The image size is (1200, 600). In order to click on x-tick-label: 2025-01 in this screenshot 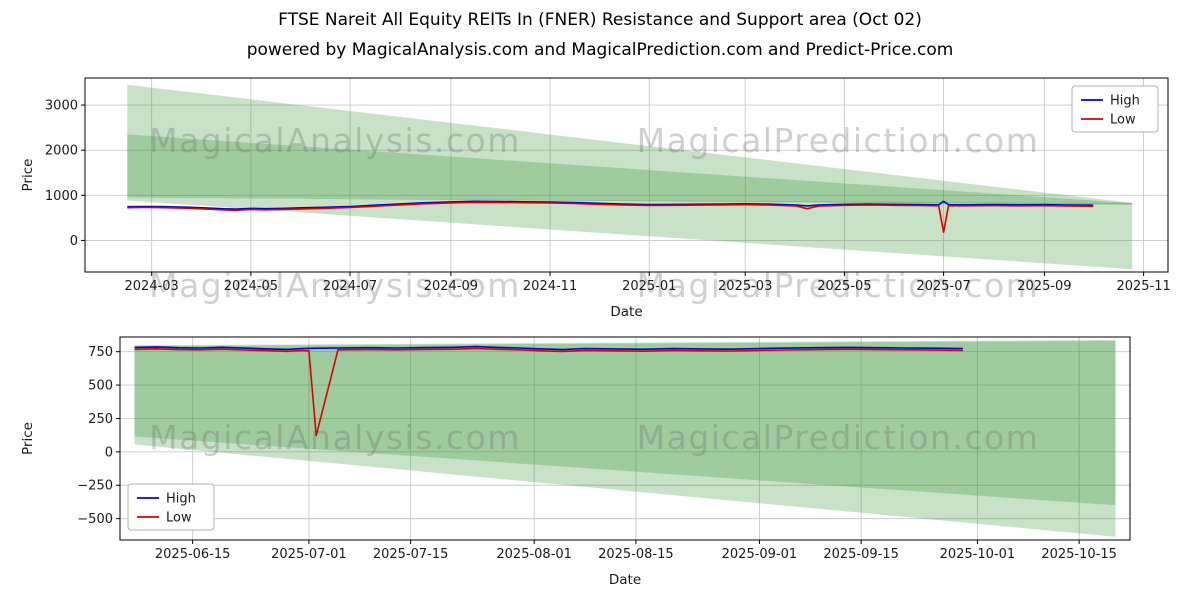, I will do `click(649, 286)`.